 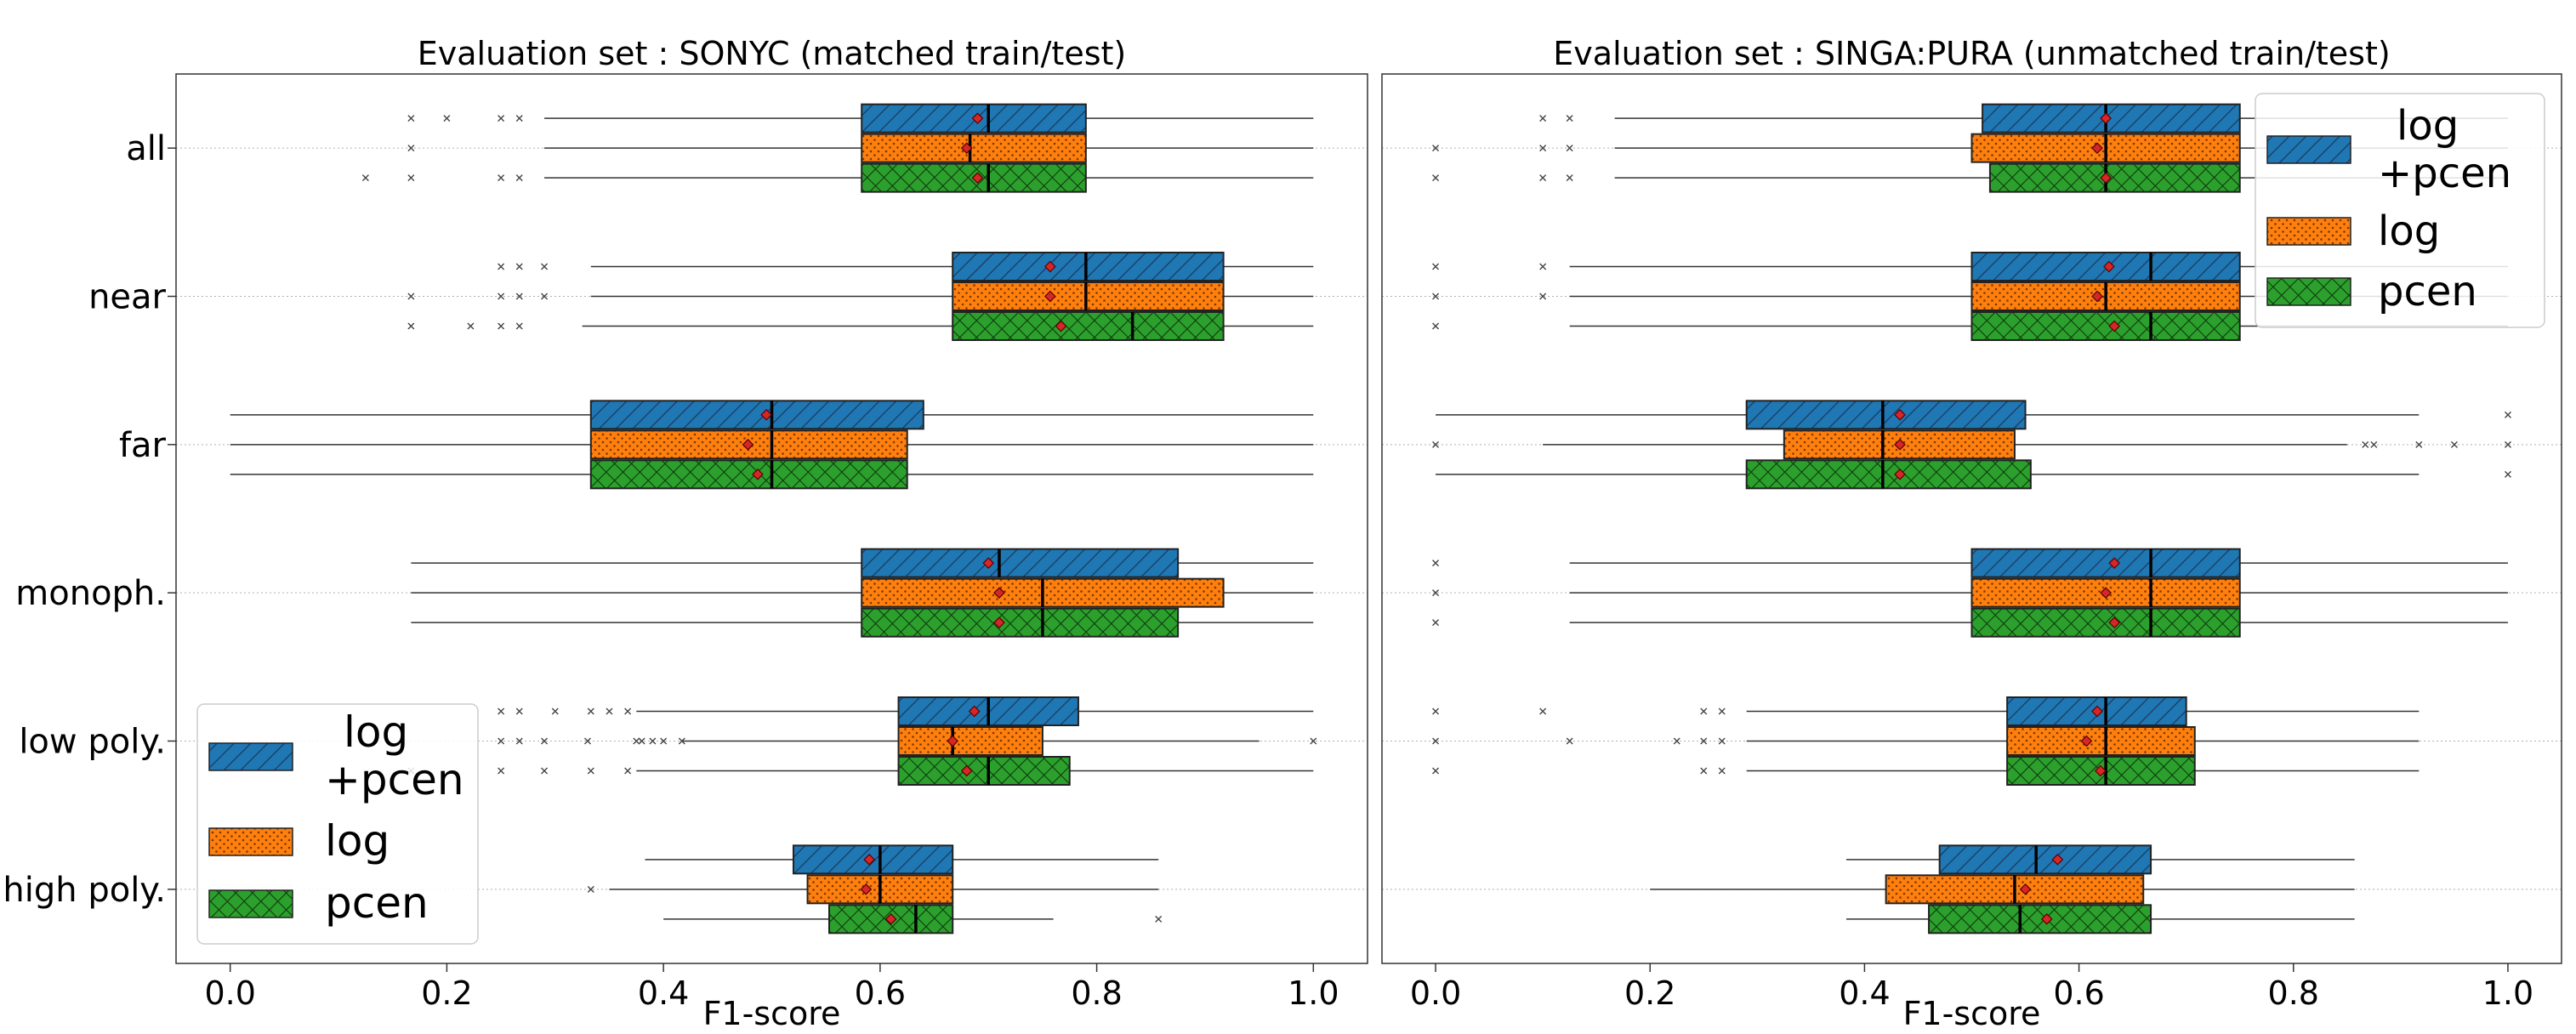 I want to click on legend-label: log +pcen, so click(x=394, y=755).